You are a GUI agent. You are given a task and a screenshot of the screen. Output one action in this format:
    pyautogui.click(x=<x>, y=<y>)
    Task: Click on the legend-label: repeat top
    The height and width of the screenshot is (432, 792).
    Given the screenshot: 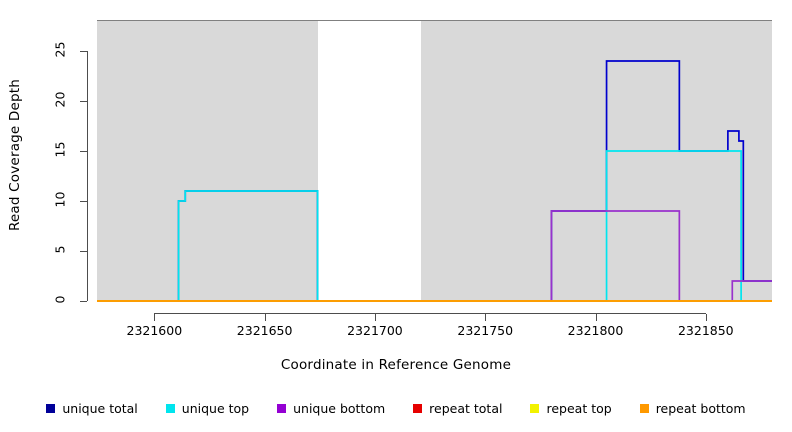 What is the action you would take?
    pyautogui.click(x=579, y=408)
    